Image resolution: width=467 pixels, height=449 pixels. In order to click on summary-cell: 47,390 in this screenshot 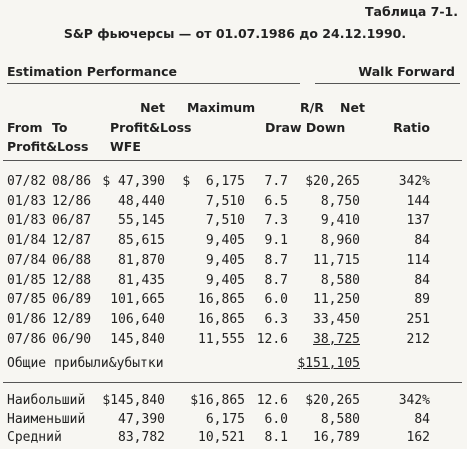, I will do `click(141, 419)`.